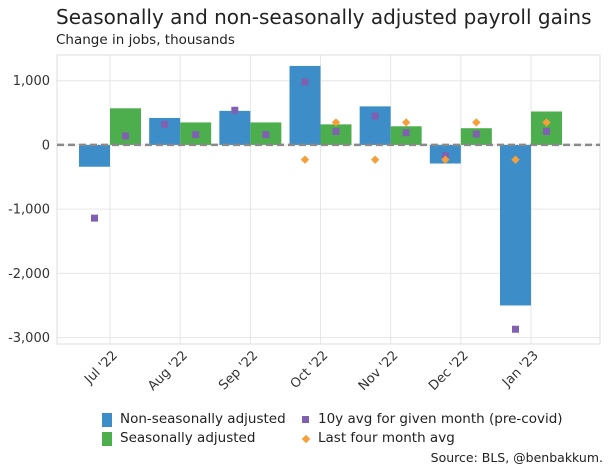  Describe the element at coordinates (145, 40) in the screenshot. I see `chart-subtitle: Change in jobs, thousands` at that location.